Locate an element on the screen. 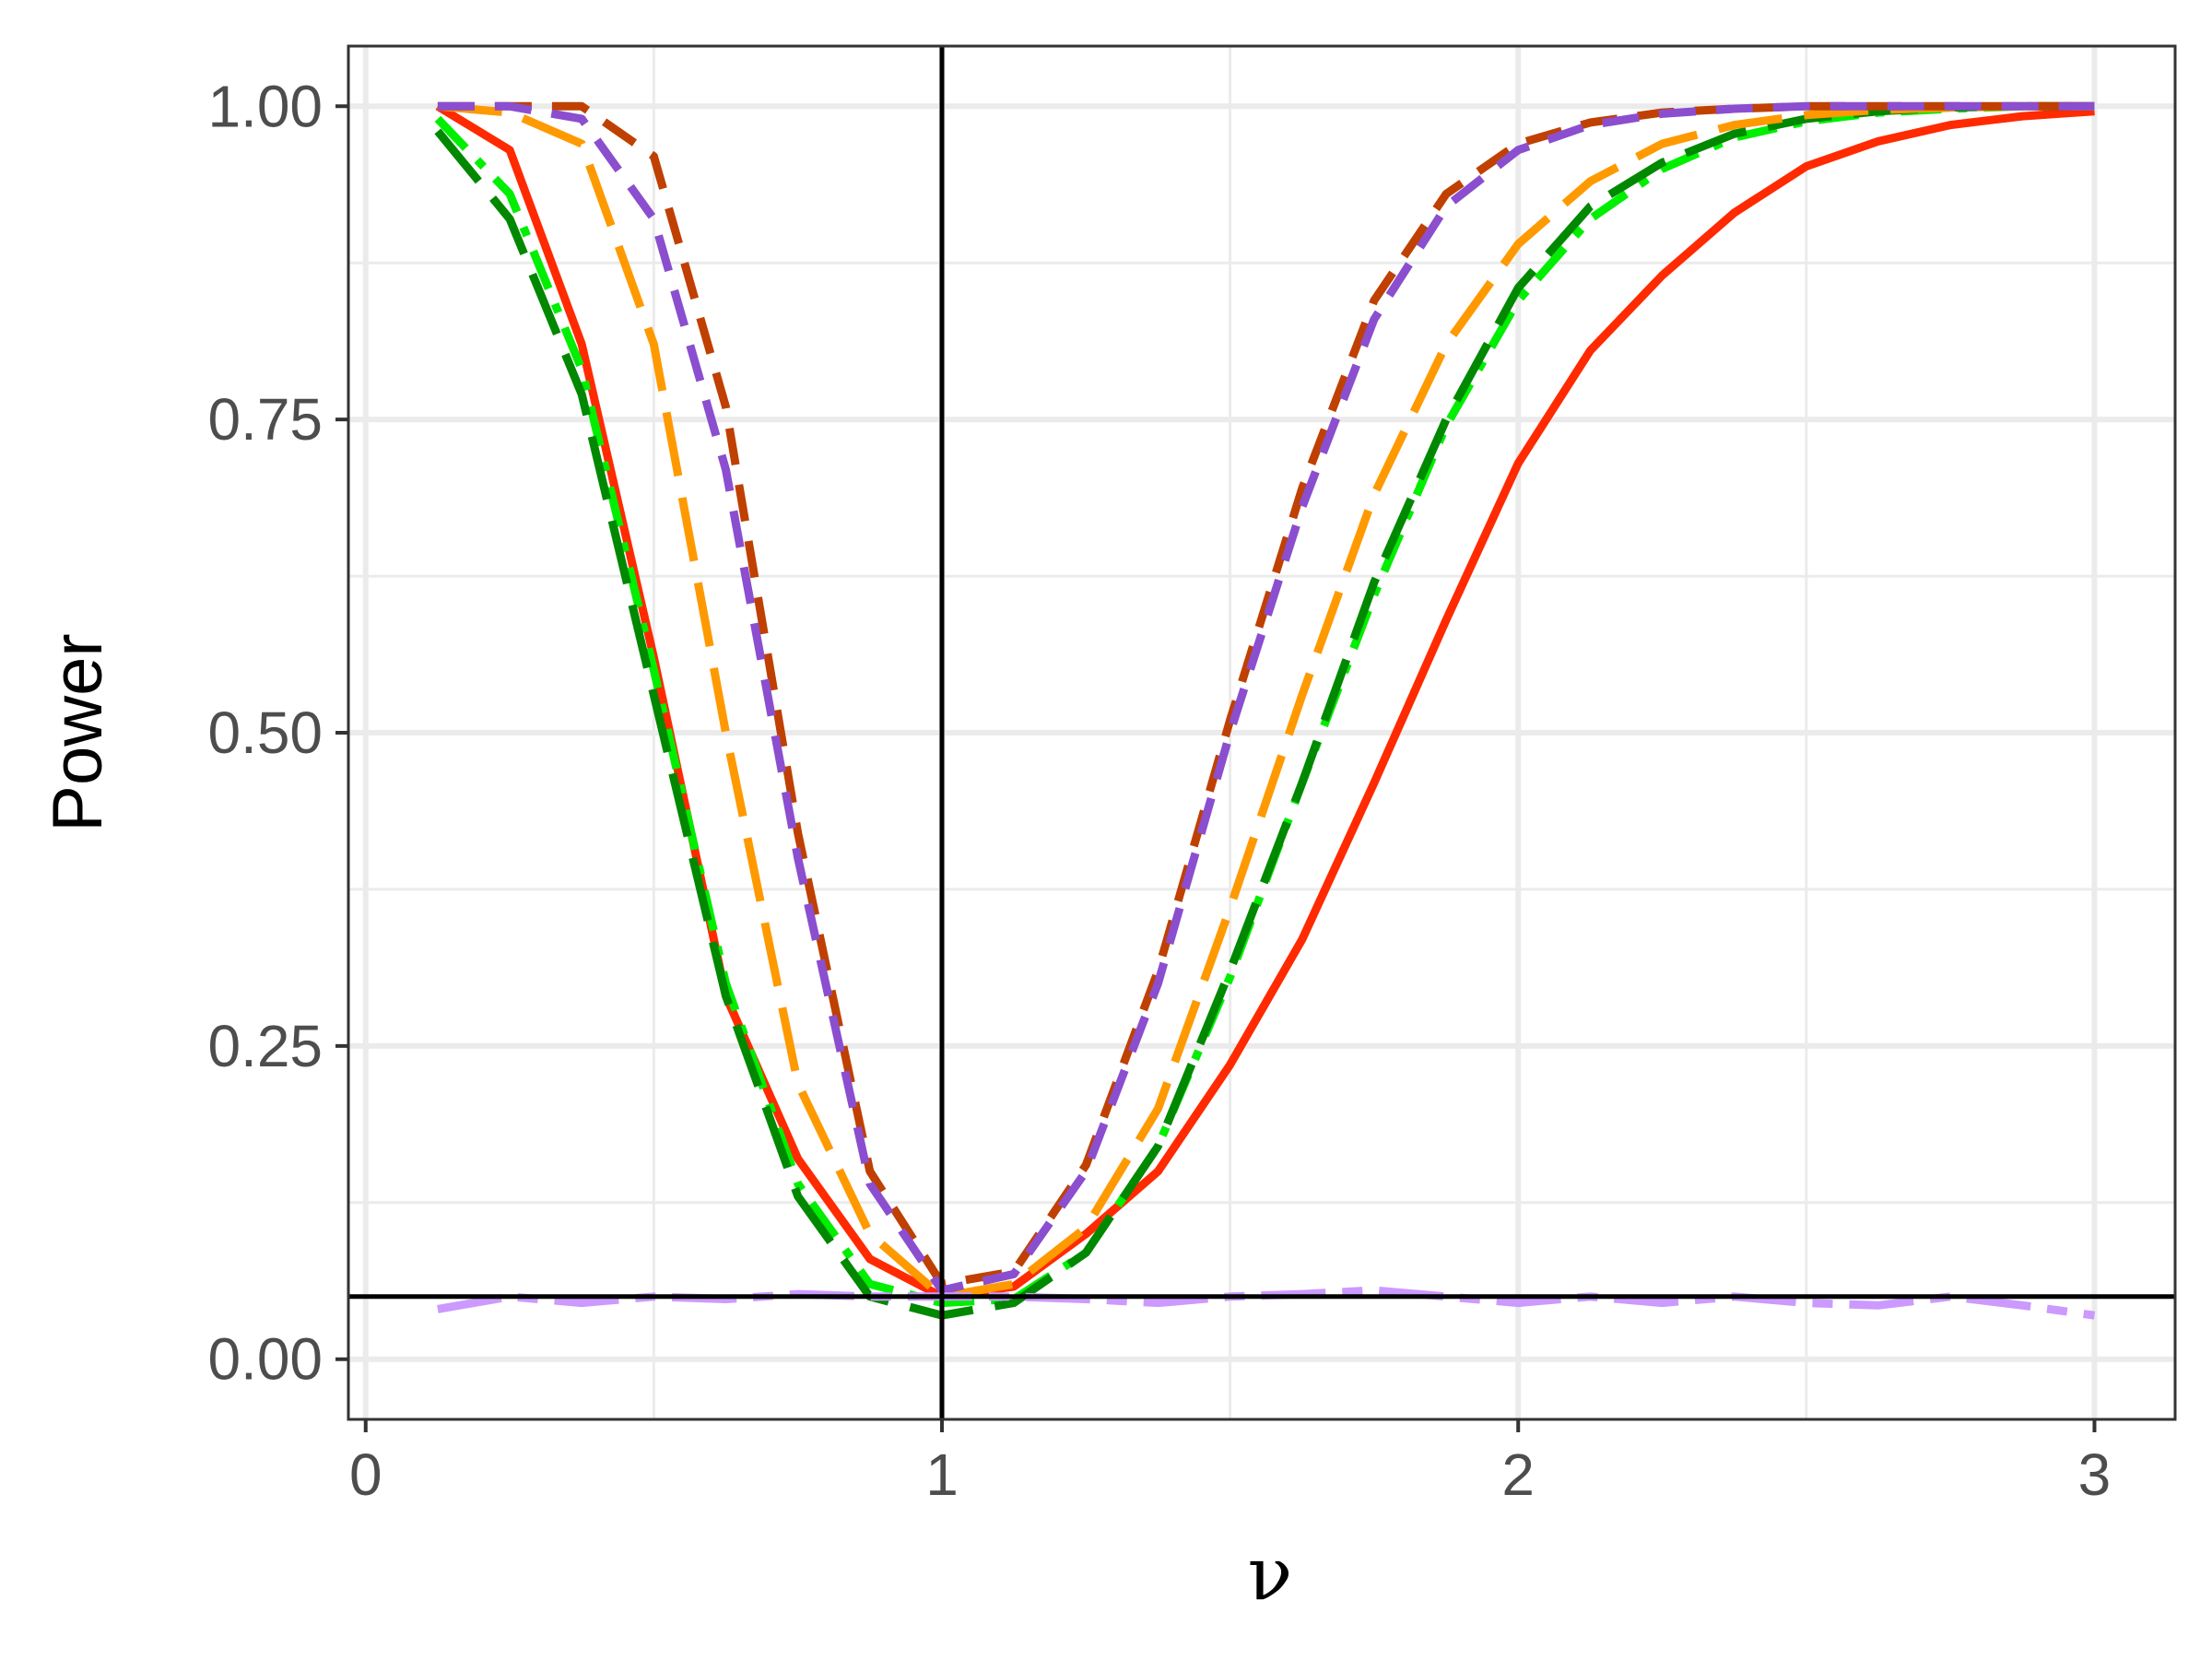  y-axis-ticks: 0.00 0.25 0.50 0.75 1.00 is located at coordinates (277, 733).